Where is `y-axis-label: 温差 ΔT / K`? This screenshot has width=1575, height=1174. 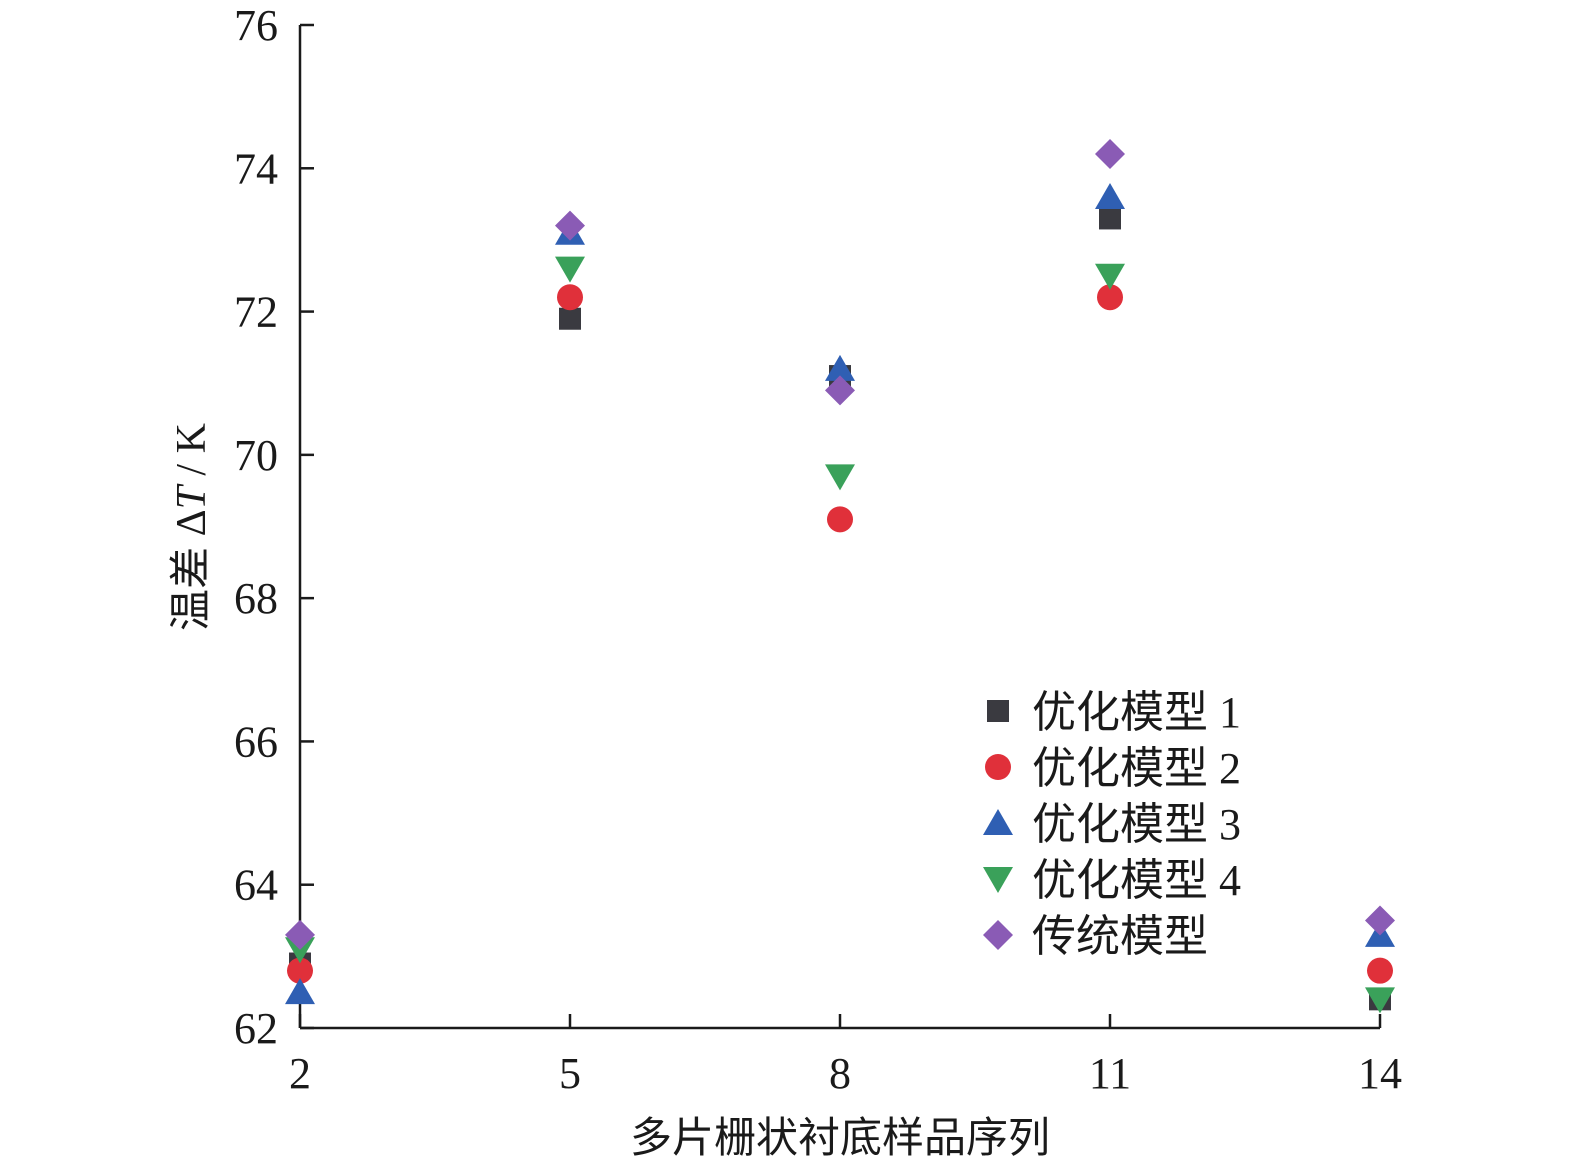 y-axis-label: 温差 ΔT / K is located at coordinates (192, 527).